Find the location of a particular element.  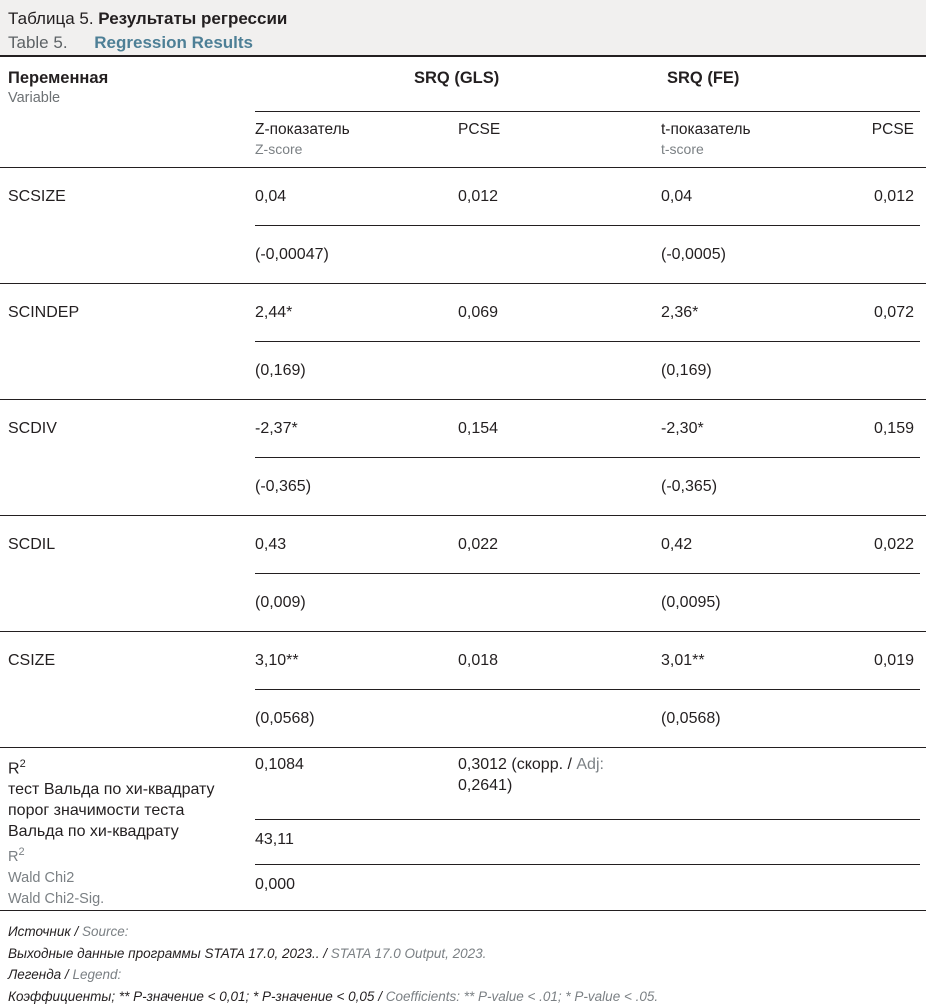

header-tscore-en: t-score is located at coordinates (682, 149).